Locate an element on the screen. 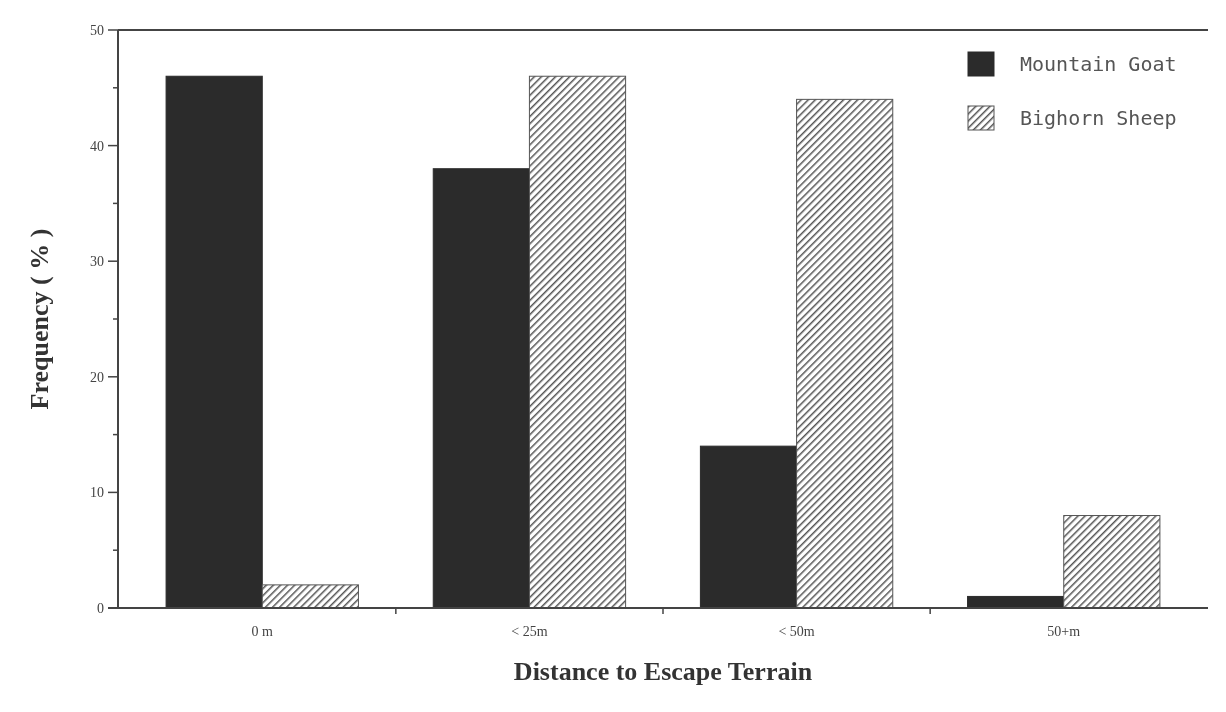 This screenshot has height=712, width=1226. y-tick-label: 10 is located at coordinates (97, 493).